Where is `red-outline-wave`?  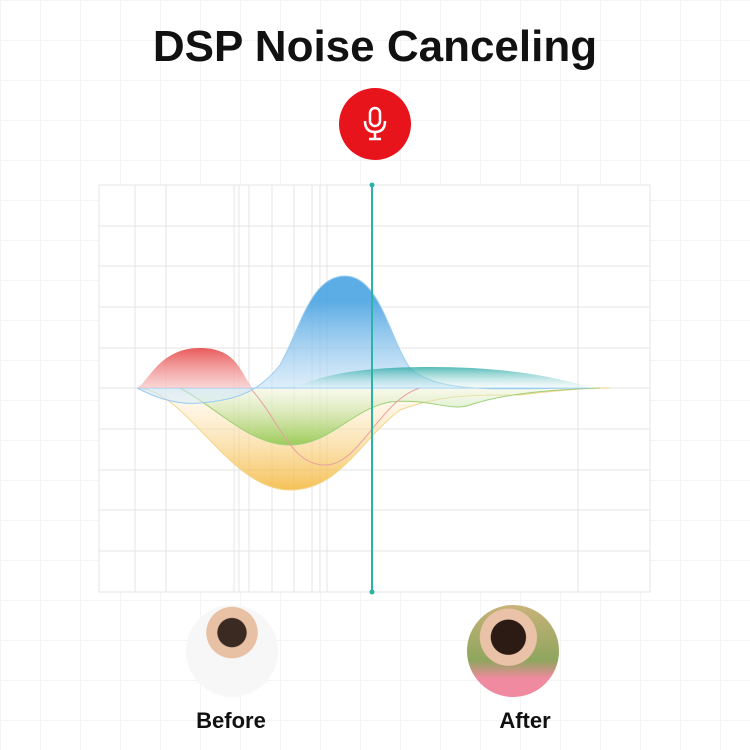
red-outline-wave is located at coordinates (335, 426).